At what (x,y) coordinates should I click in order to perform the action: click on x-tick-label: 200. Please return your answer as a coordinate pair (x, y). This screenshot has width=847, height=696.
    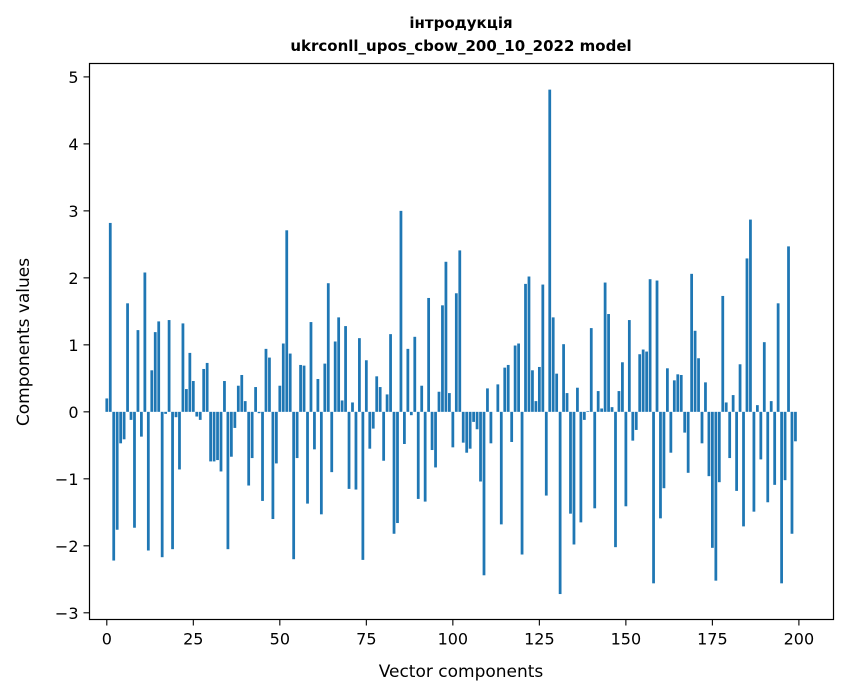
    Looking at the image, I should click on (799, 639).